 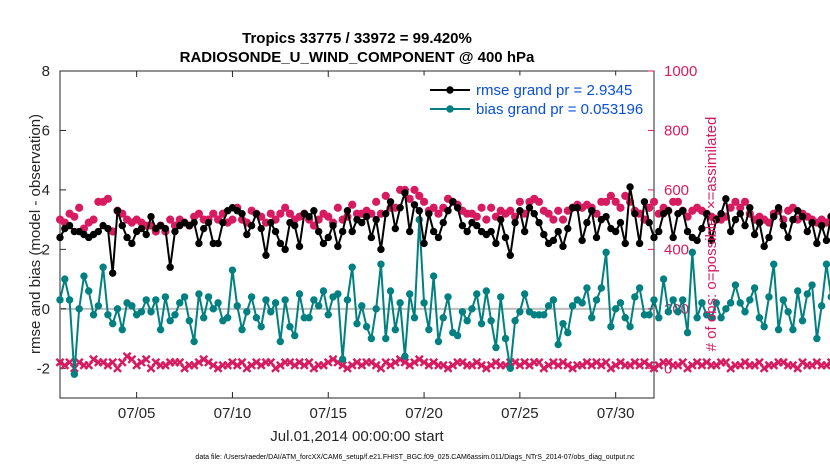 I want to click on x-tick-label: 07/30, so click(x=616, y=413).